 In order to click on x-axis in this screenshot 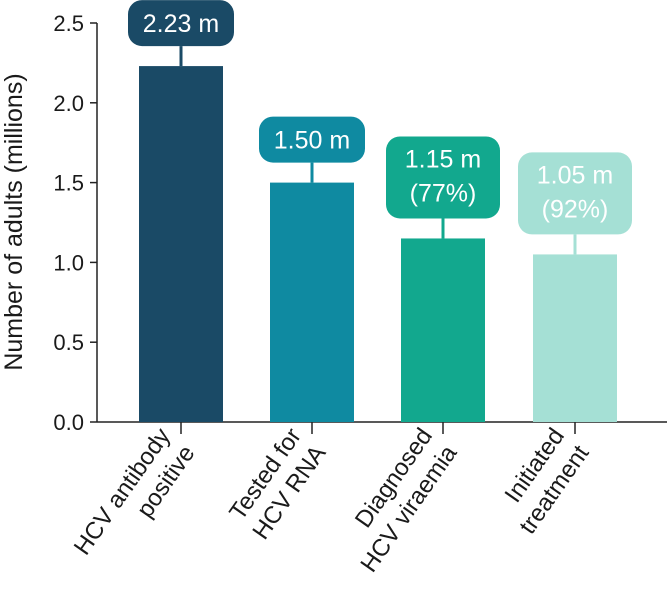, I will do `click(382, 427)`.